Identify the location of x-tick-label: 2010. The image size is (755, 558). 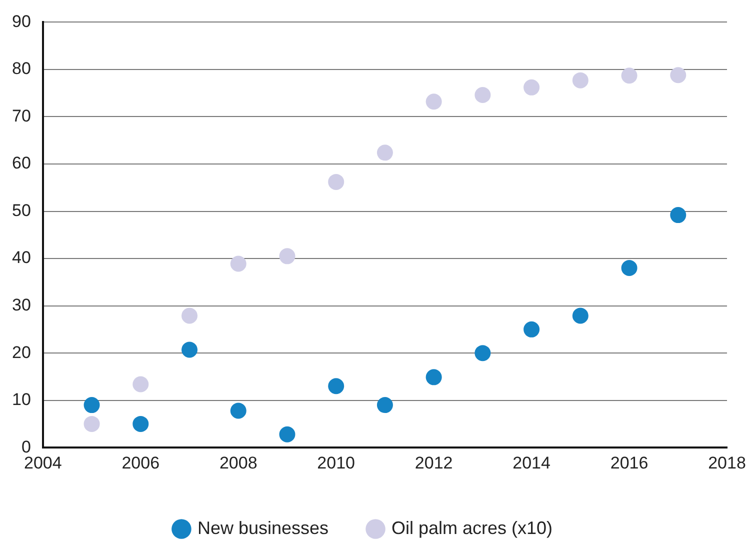
(336, 462).